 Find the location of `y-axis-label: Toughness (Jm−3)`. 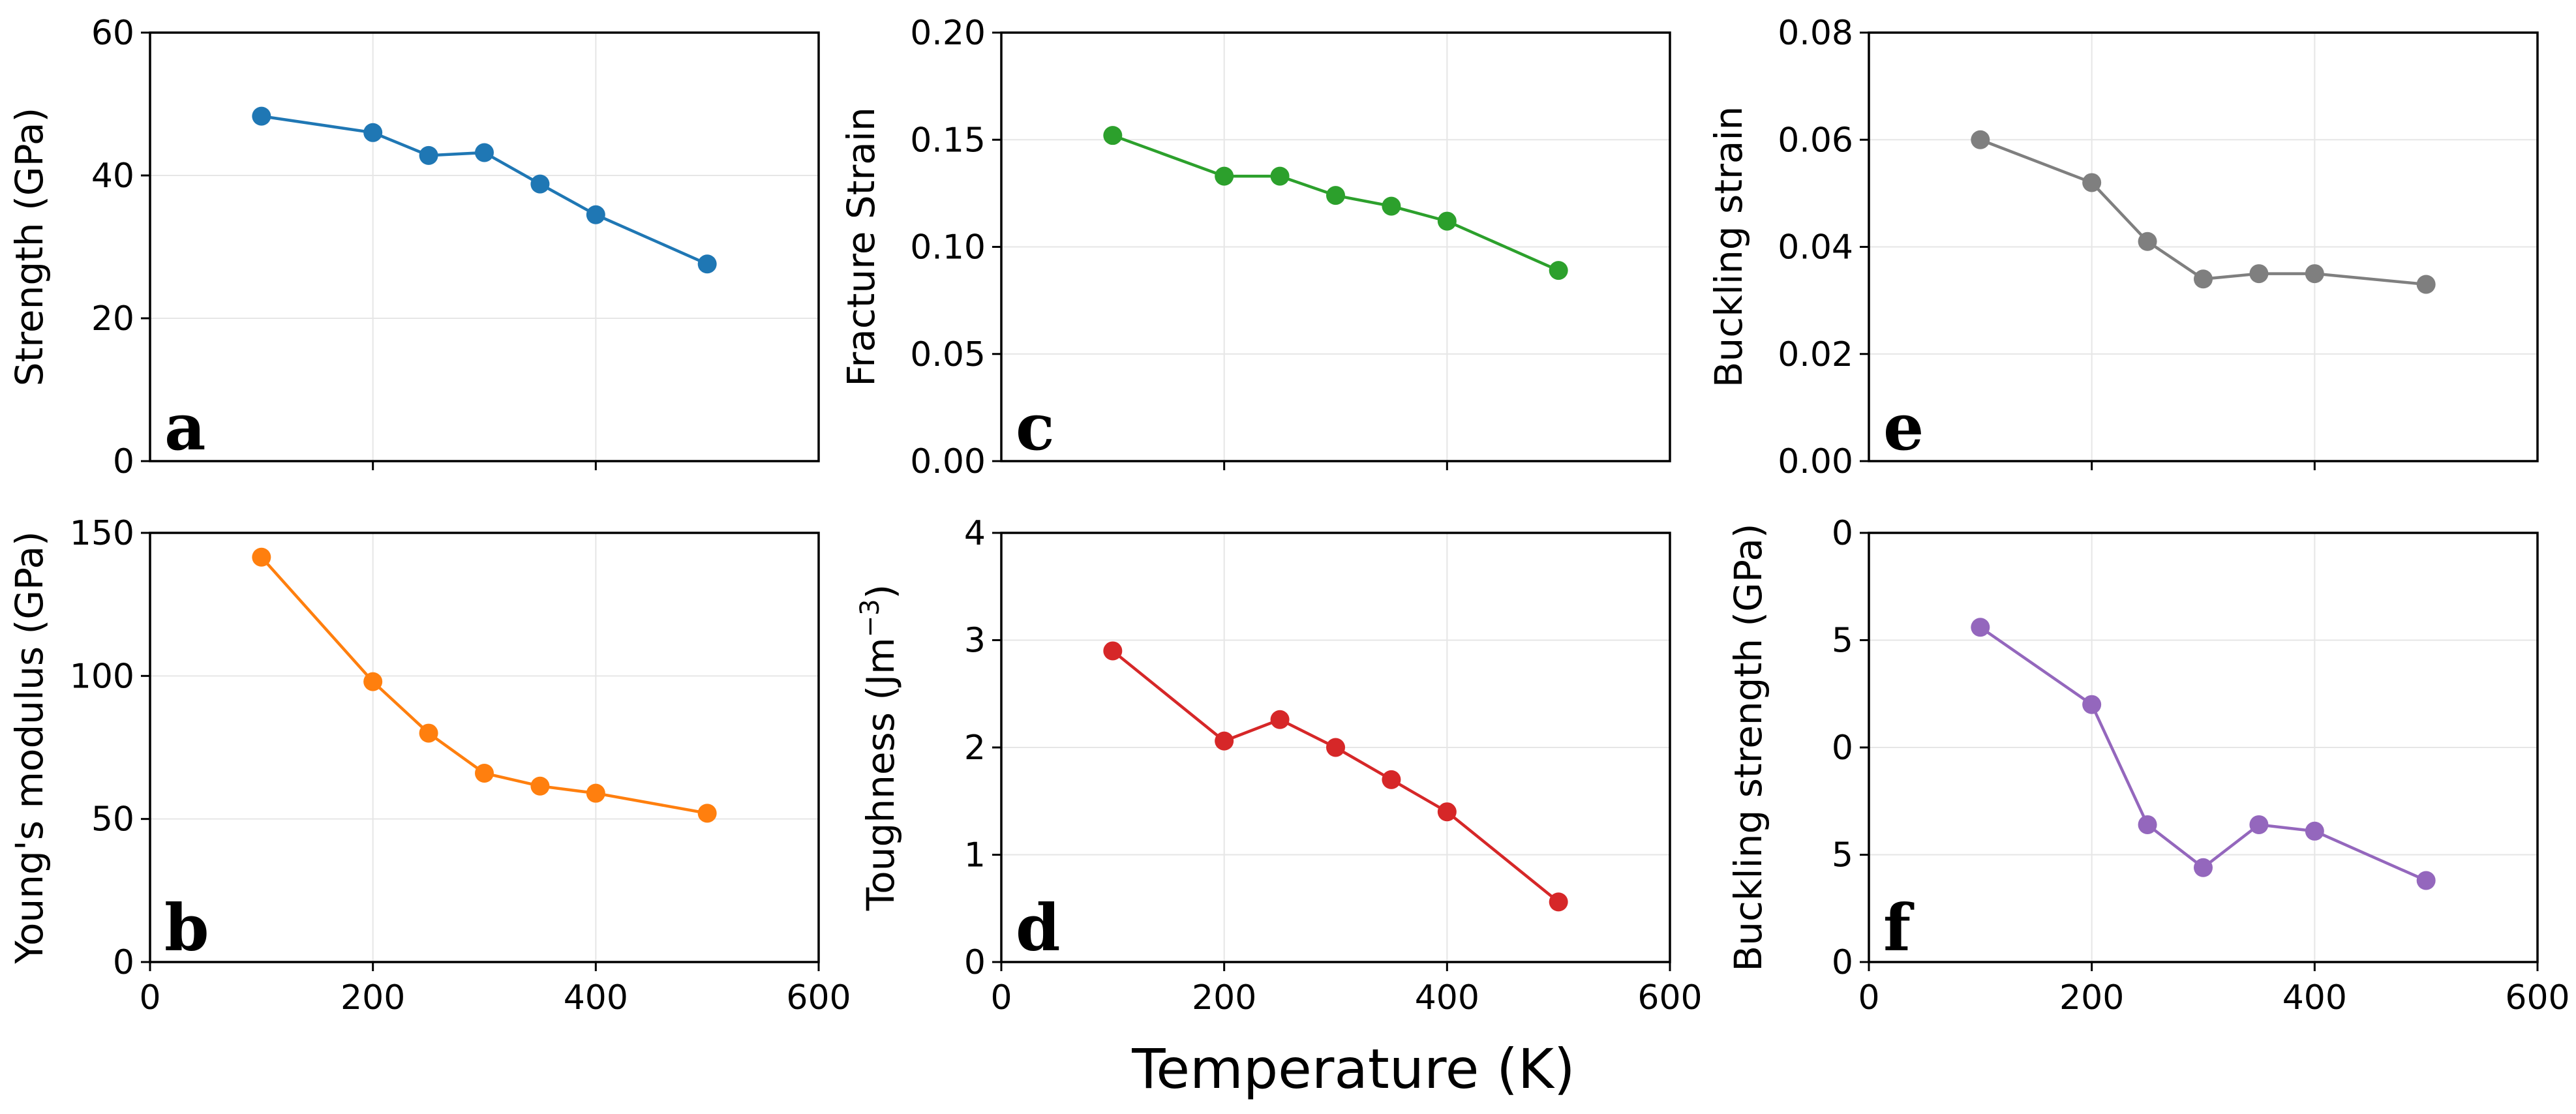

y-axis-label: Toughness (Jm−3) is located at coordinates (879, 748).